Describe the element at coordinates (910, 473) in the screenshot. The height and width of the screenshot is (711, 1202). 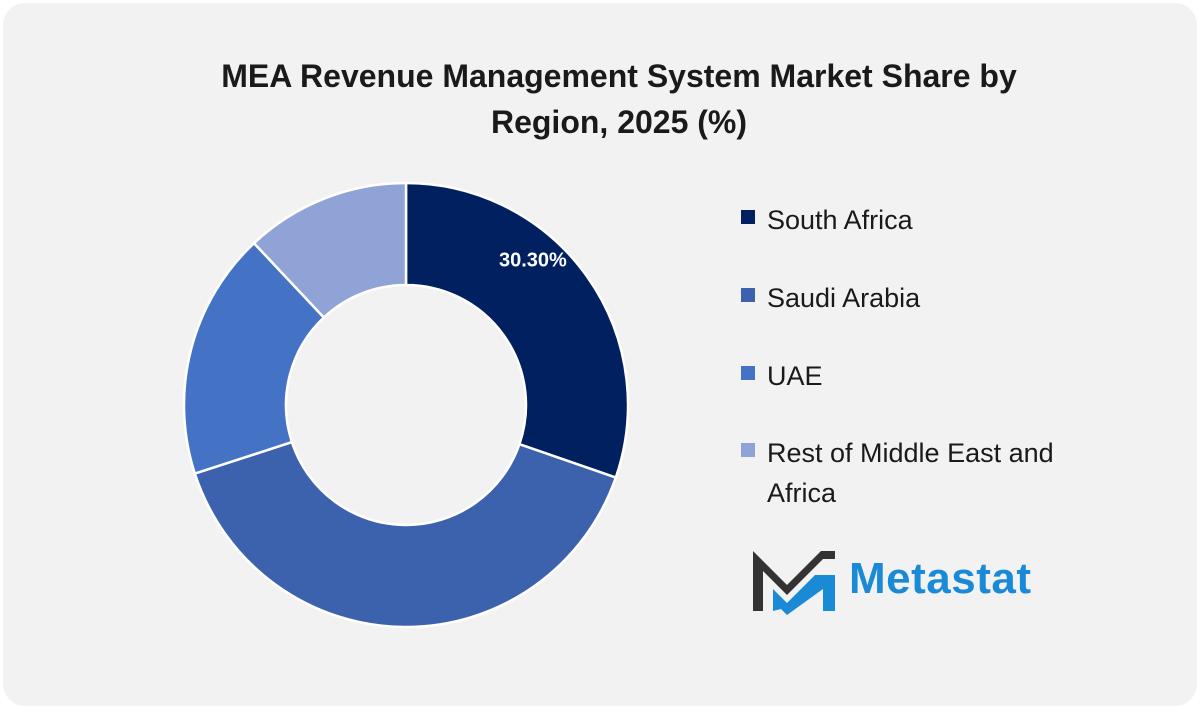
I see `legend-label-rest-of-mea: Rest of Middle East and Africa` at that location.